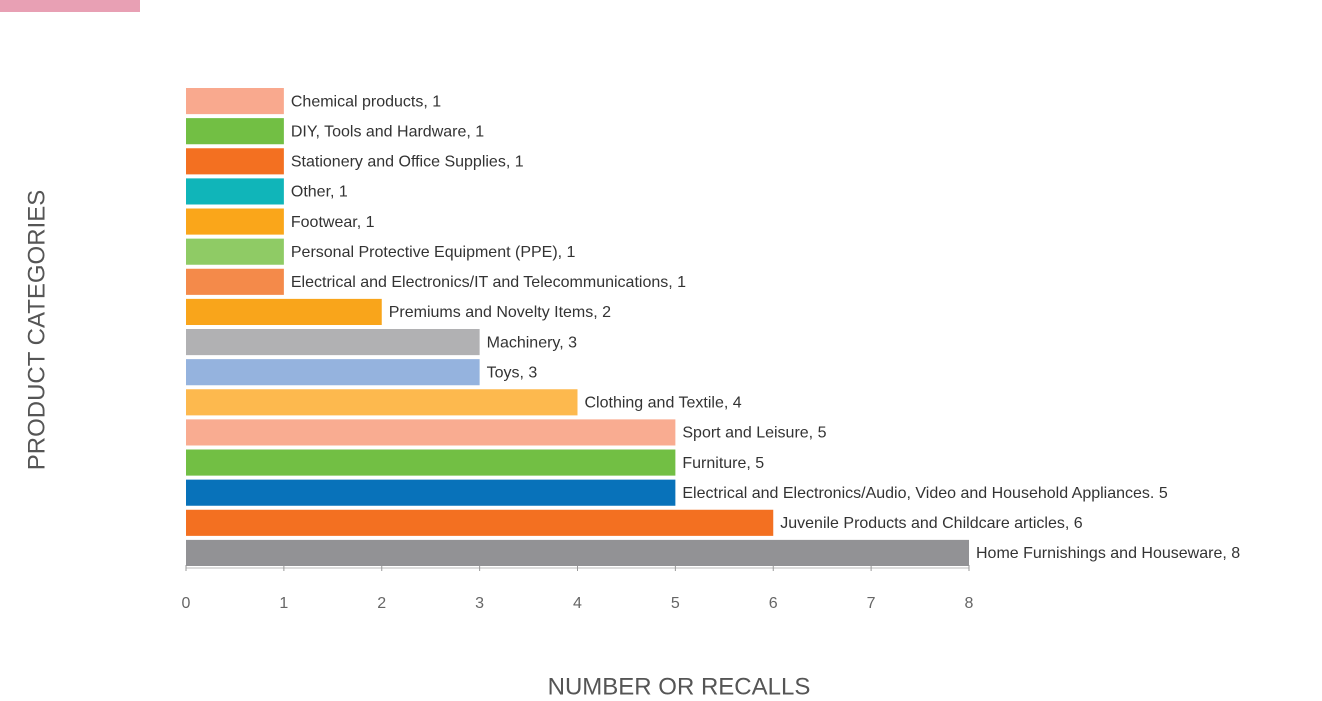 The width and height of the screenshot is (1322, 701). I want to click on x-tick-label: 1, so click(283, 603).